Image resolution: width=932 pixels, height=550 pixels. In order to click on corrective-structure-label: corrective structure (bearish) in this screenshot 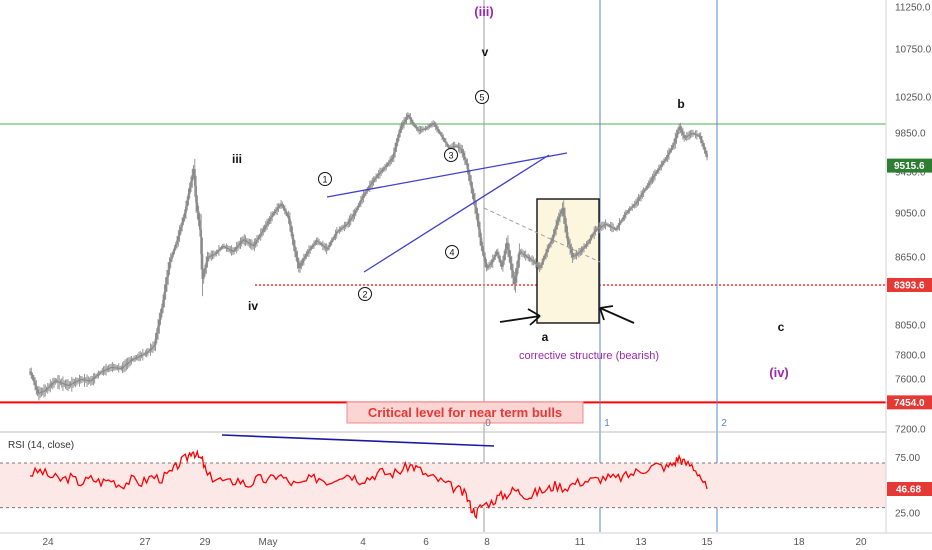, I will do `click(589, 356)`.